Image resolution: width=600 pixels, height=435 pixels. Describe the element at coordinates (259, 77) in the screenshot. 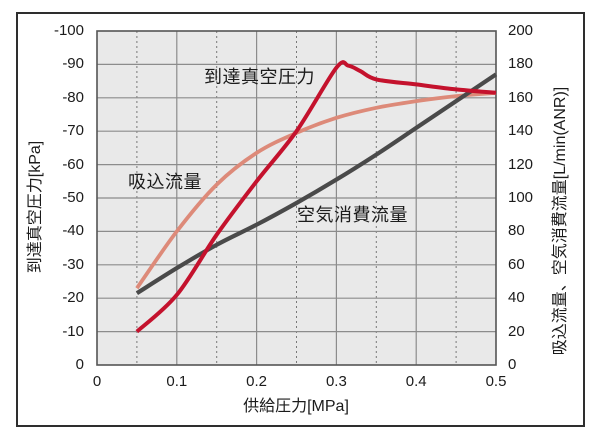

I see `series-label-attained-vacuum: 到達真空圧力` at that location.